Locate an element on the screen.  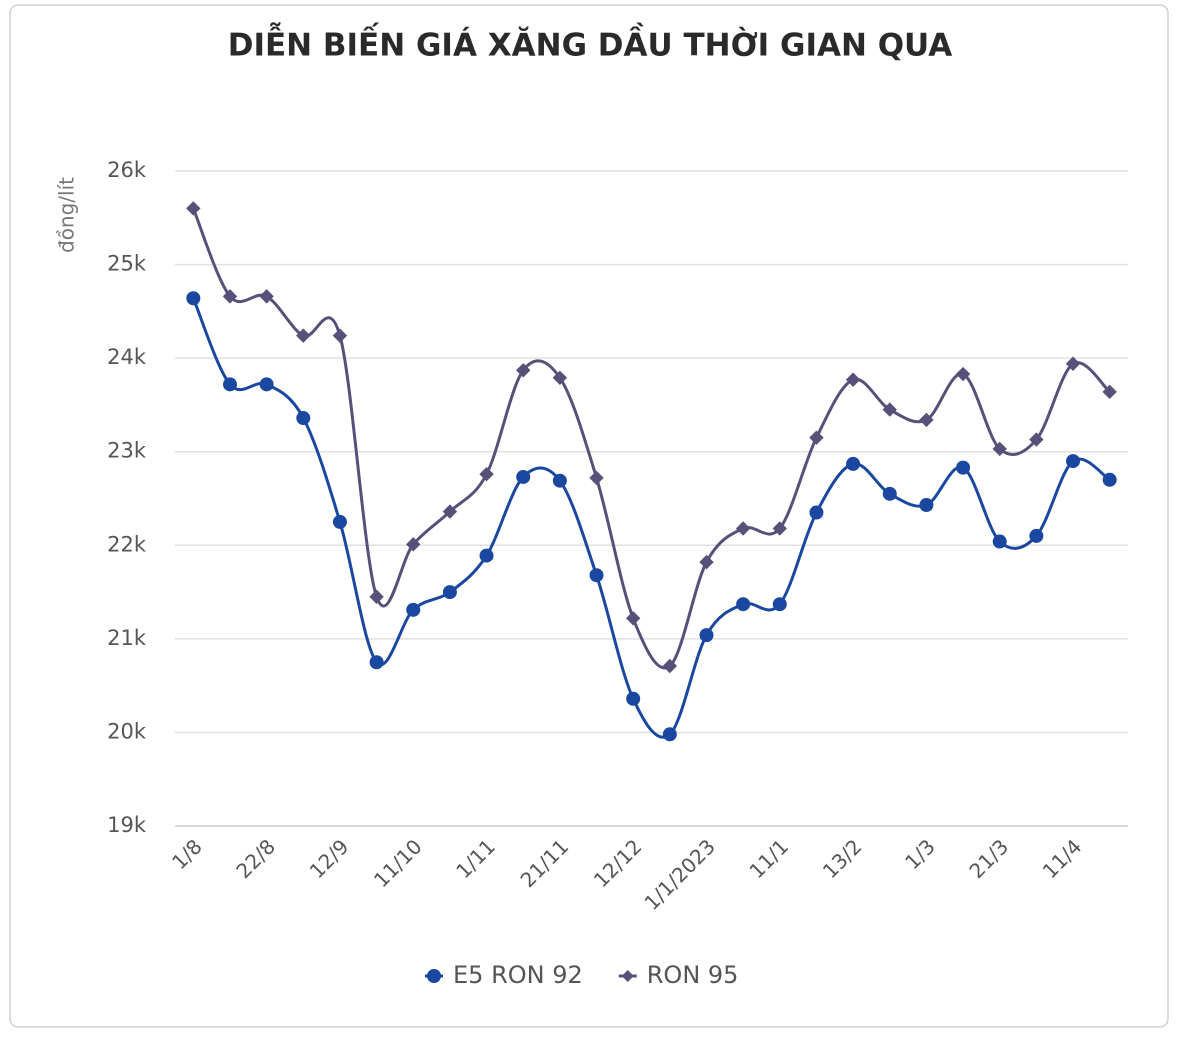
legend-label: E5 RON 92 is located at coordinates (518, 975).